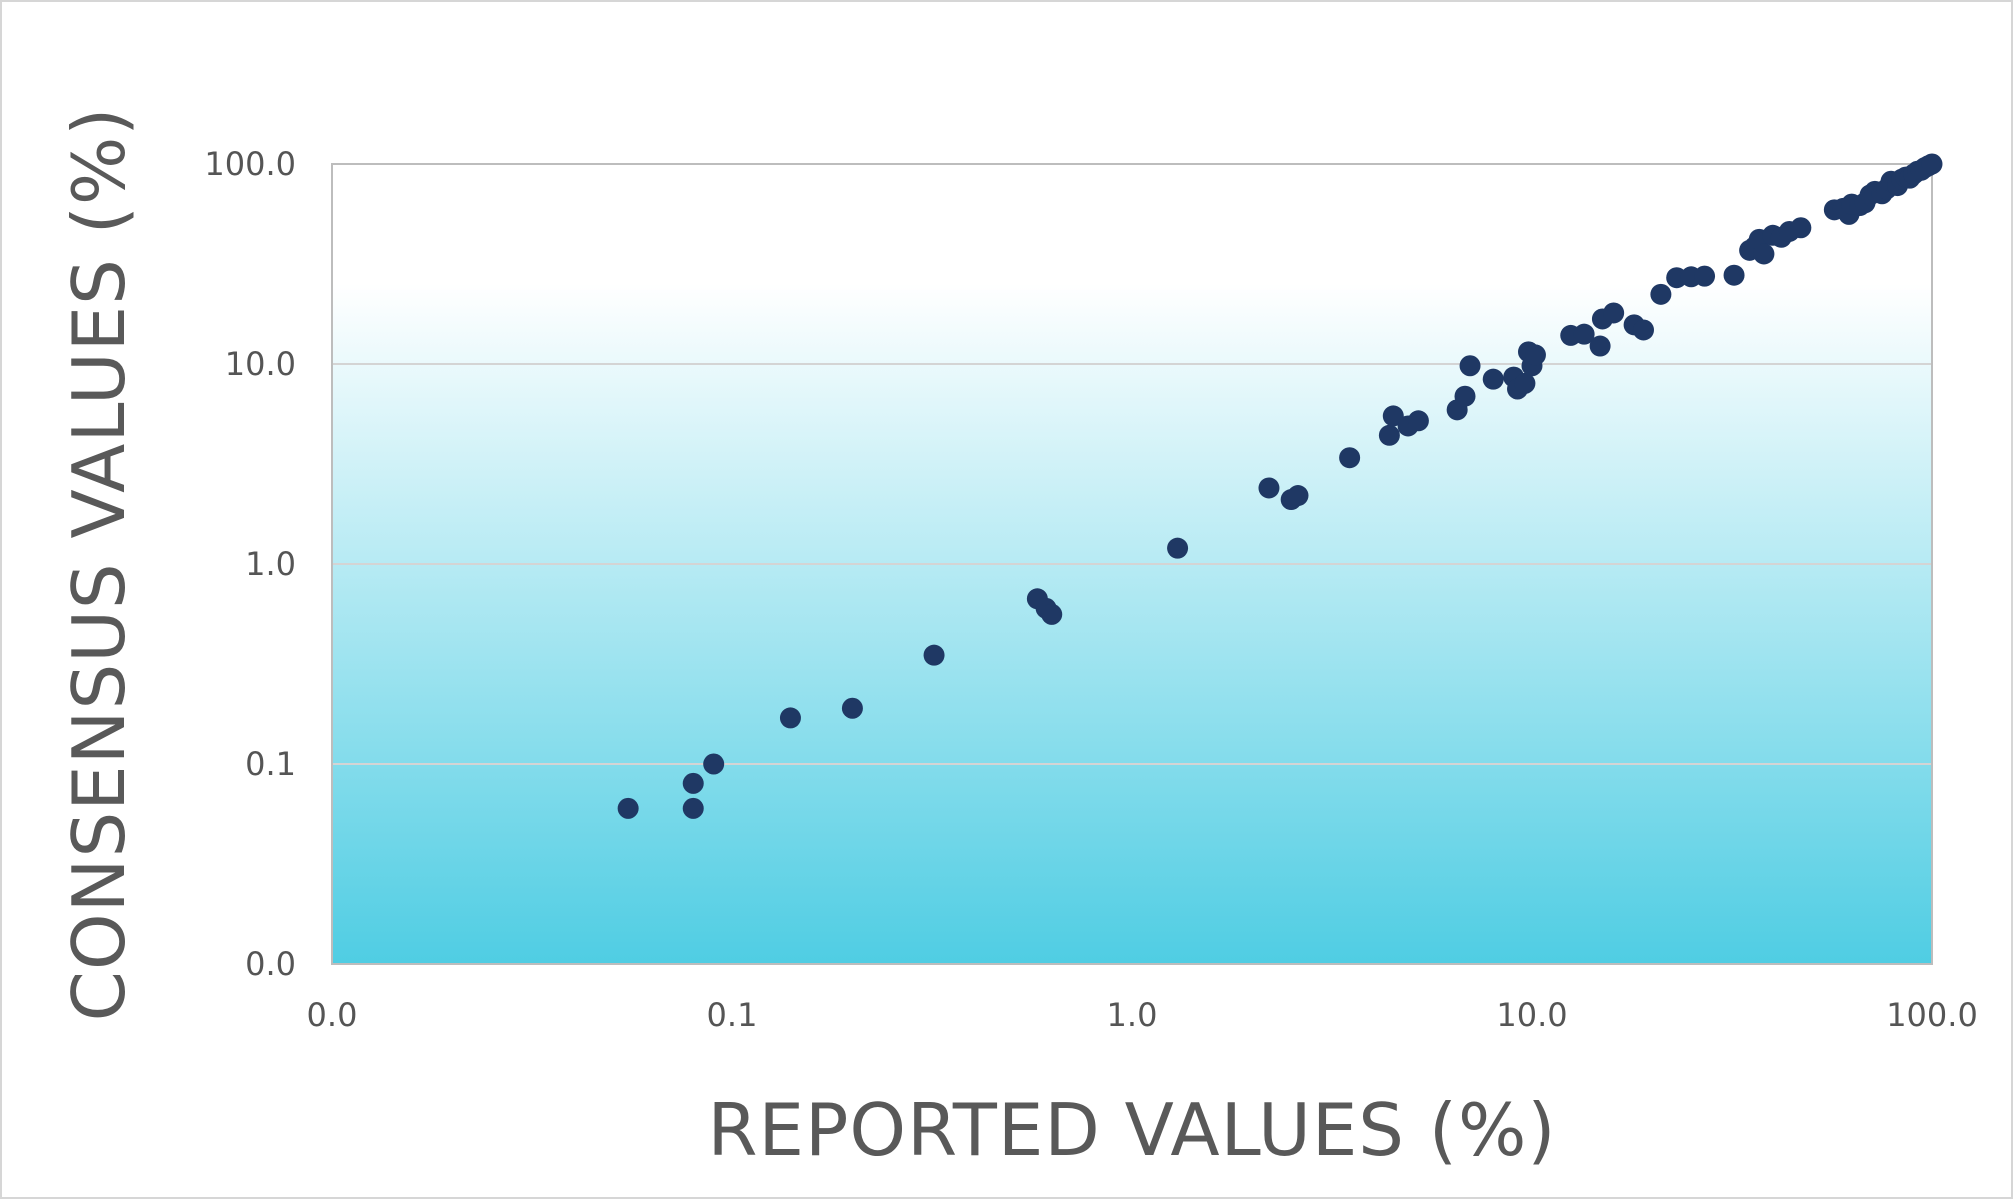 Image resolution: width=2013 pixels, height=1199 pixels. I want to click on x-tick-label: 0.1, so click(732, 1015).